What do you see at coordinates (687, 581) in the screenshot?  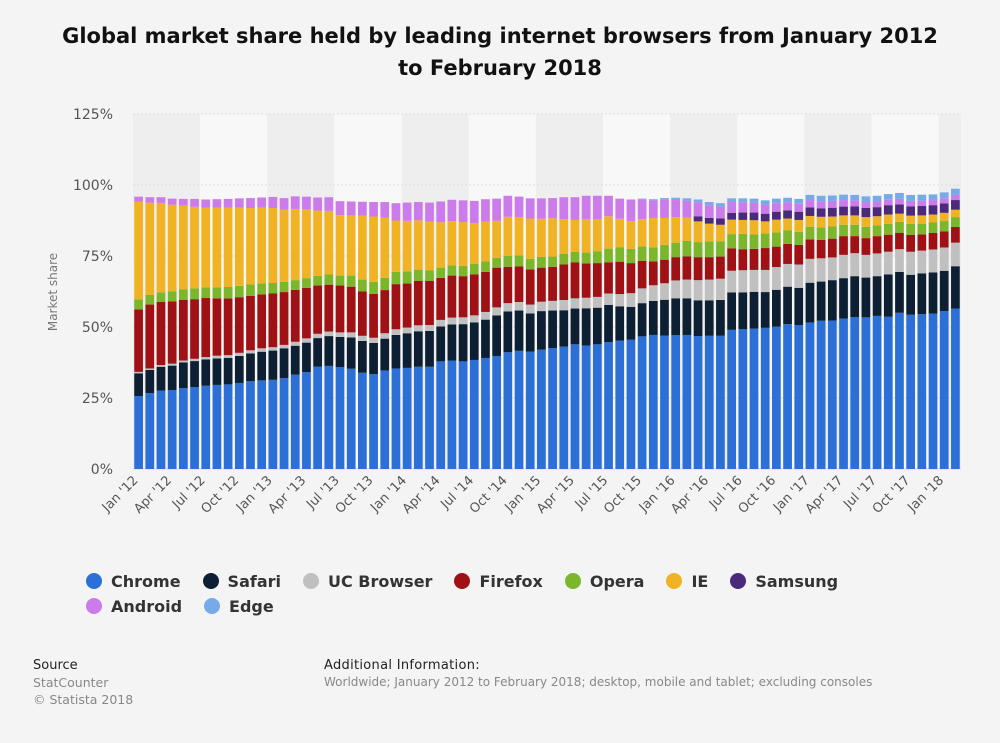 I see `legend-item-ie: IE` at bounding box center [687, 581].